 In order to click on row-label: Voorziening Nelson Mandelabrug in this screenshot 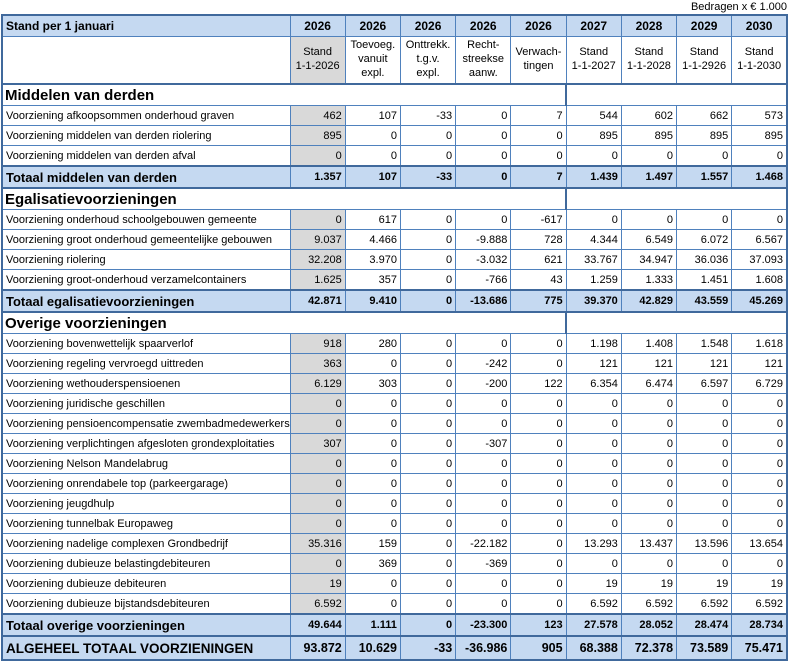, I will do `click(146, 463)`.